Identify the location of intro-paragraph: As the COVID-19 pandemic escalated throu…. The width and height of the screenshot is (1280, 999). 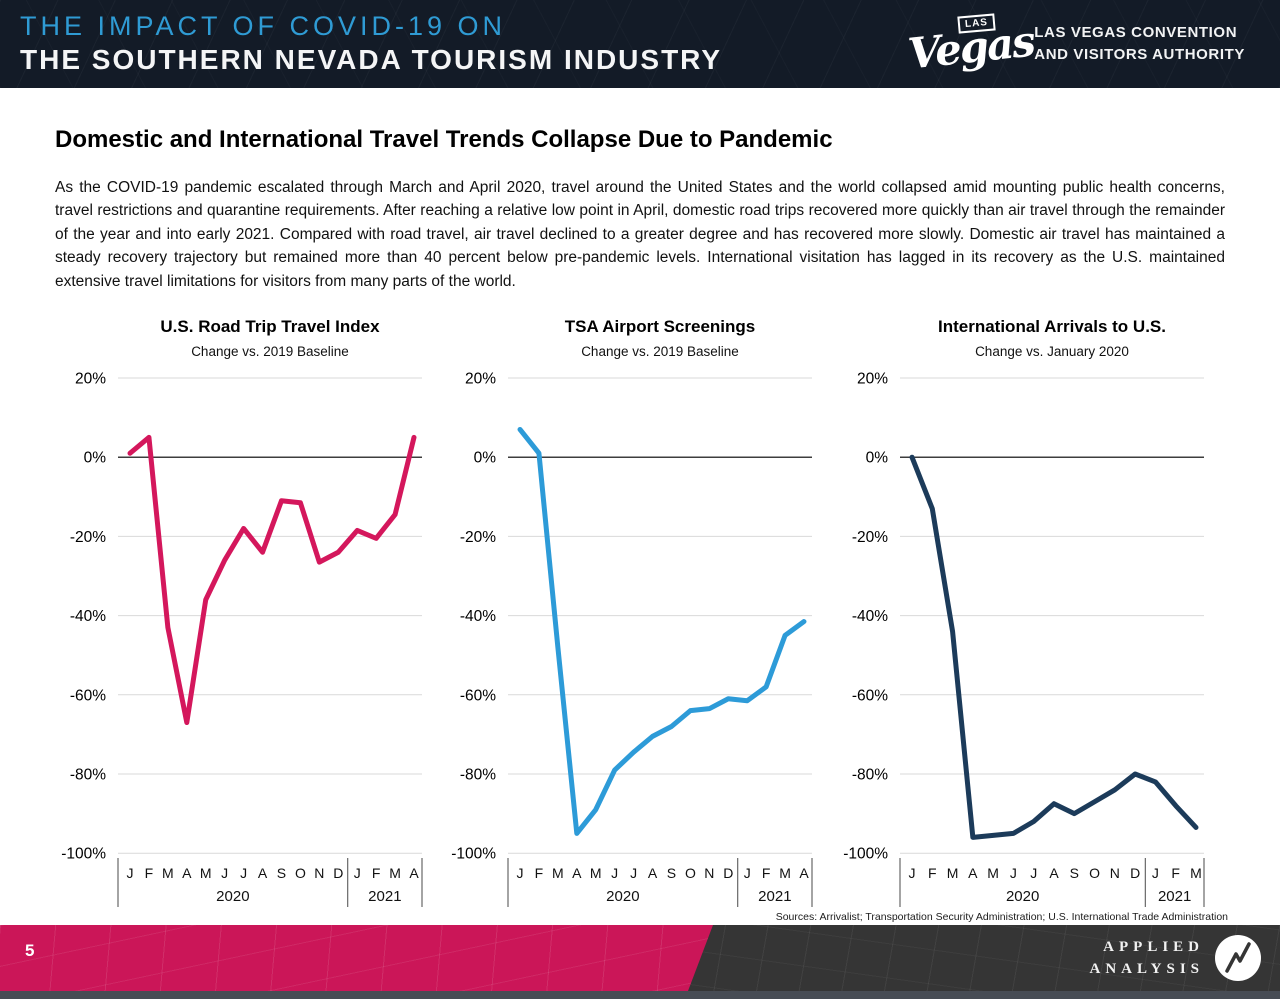
(640, 234).